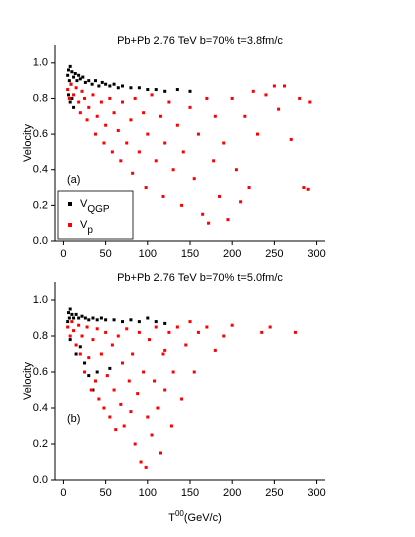  I want to click on chart-title: Pb+Pb 2.76 TeV b=70% t=5.0fm/c, so click(200, 278).